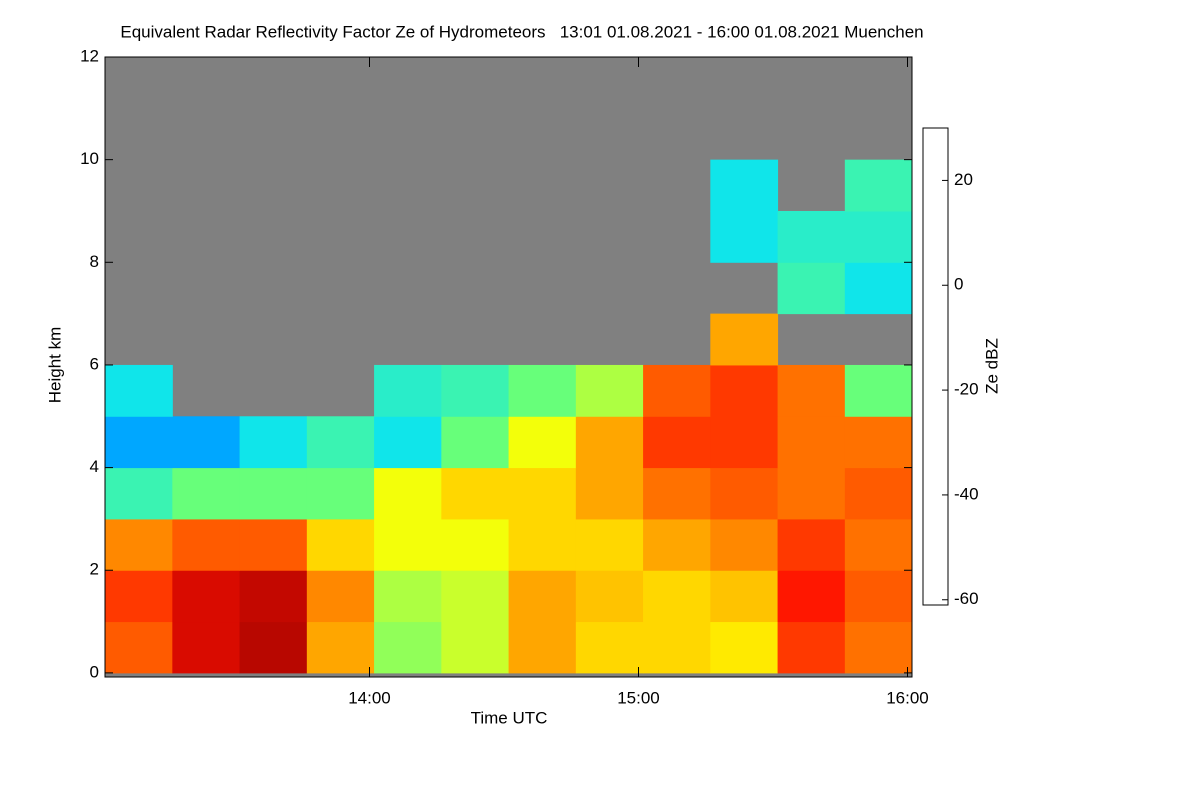  Describe the element at coordinates (94, 671) in the screenshot. I see `y-tick-label: 0` at that location.